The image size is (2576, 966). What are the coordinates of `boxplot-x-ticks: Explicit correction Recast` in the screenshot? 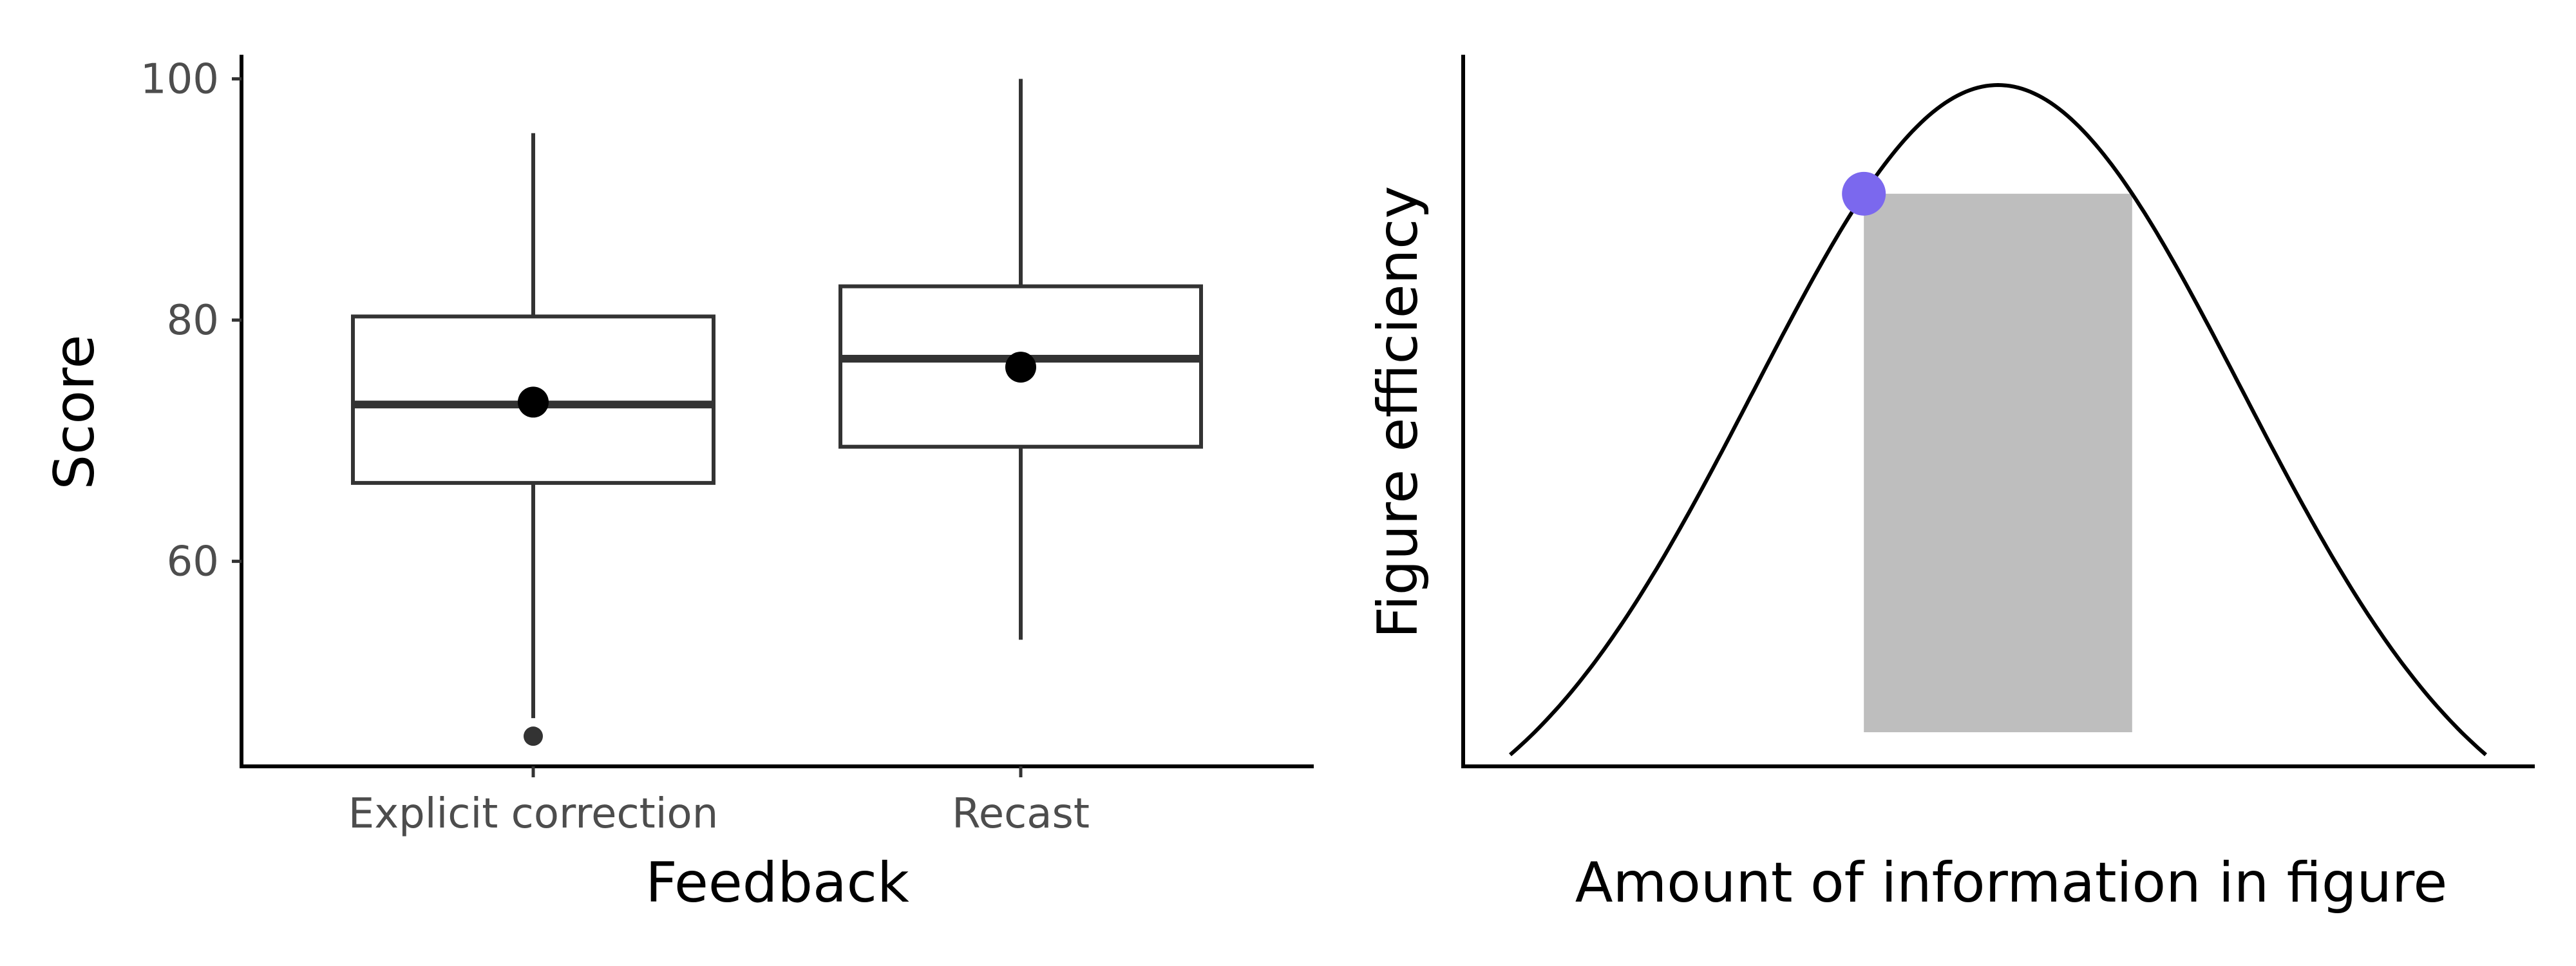 It's located at (719, 802).